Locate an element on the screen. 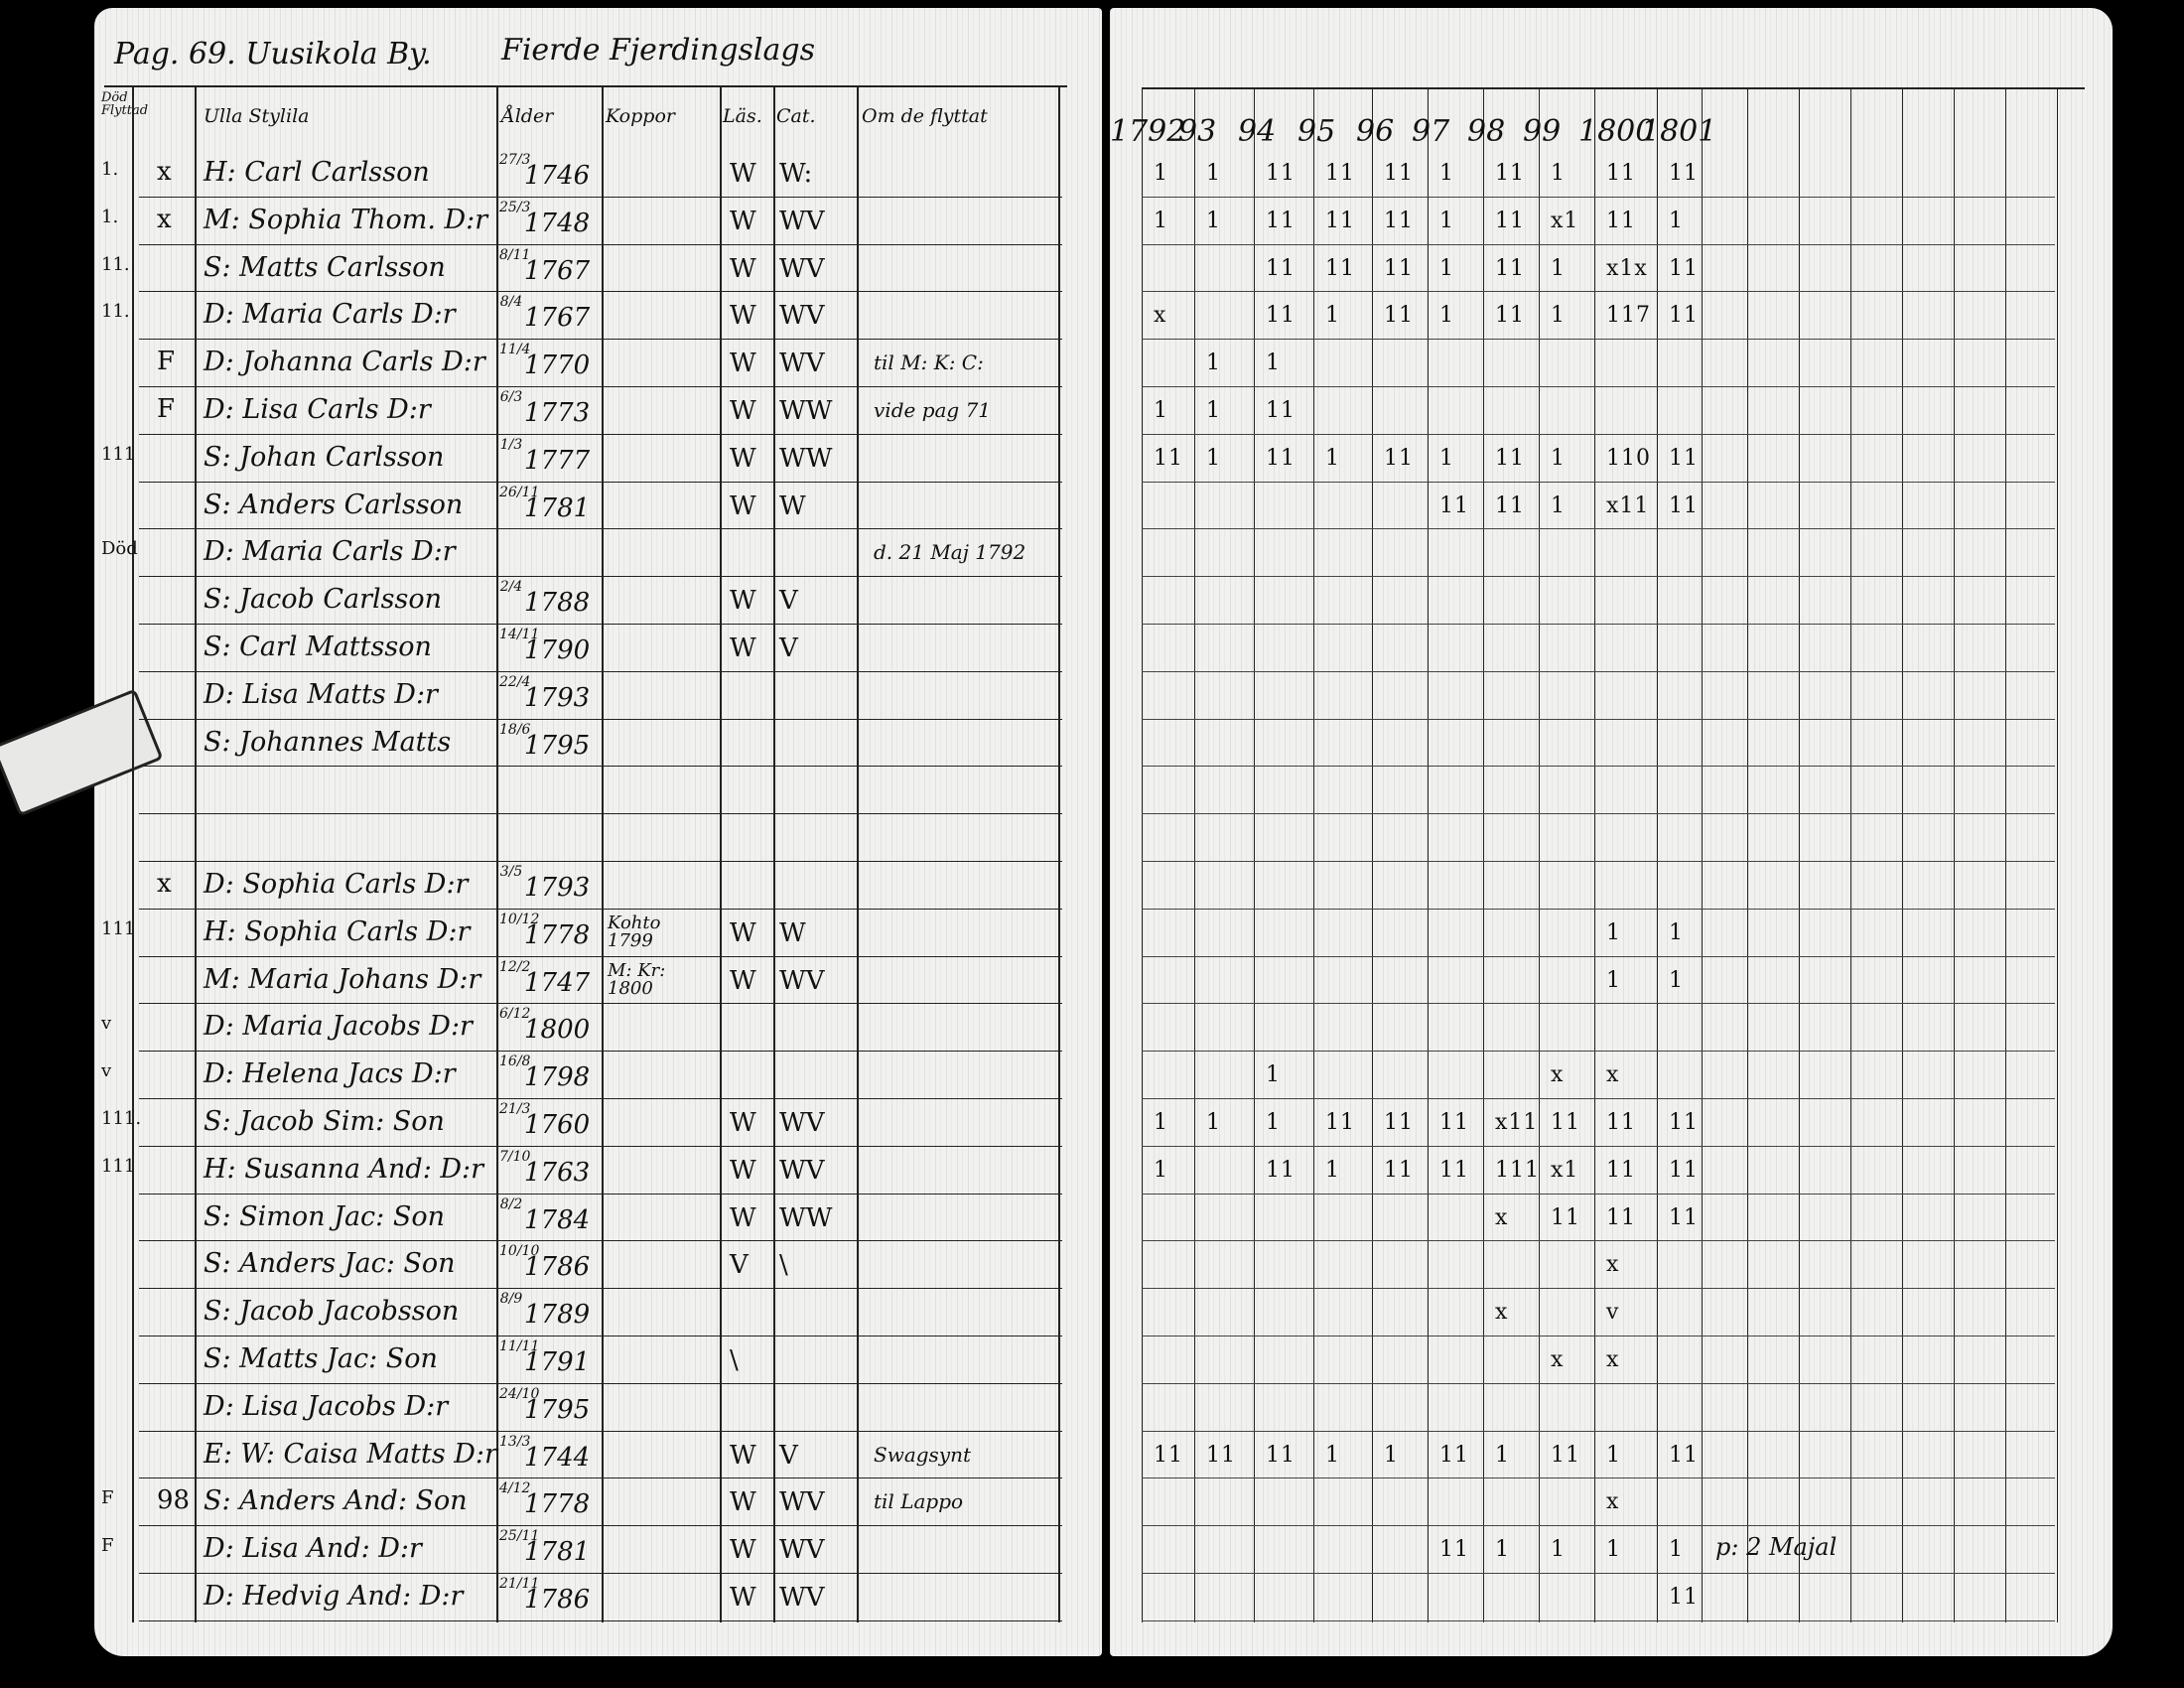 The image size is (2184, 1688). column-header: Om de flyttat is located at coordinates (925, 116).